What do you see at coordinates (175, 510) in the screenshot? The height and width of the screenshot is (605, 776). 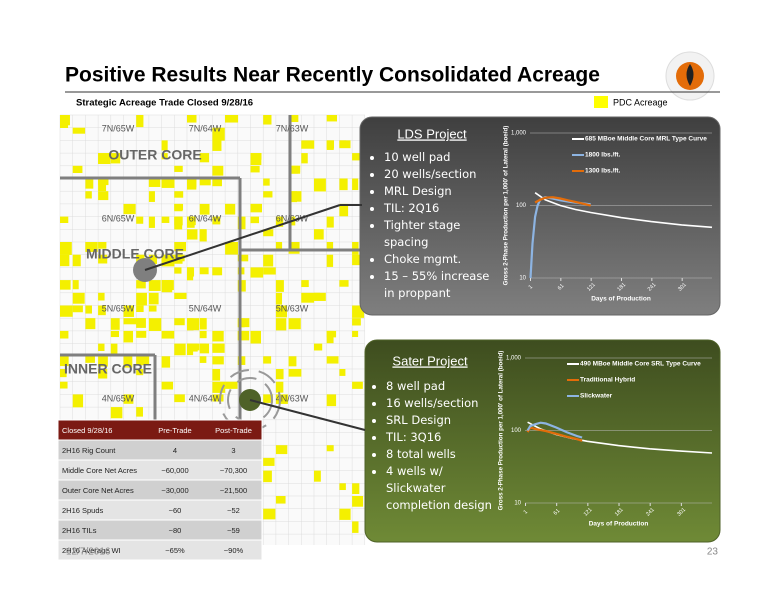 I see `table-cell: ~60` at bounding box center [175, 510].